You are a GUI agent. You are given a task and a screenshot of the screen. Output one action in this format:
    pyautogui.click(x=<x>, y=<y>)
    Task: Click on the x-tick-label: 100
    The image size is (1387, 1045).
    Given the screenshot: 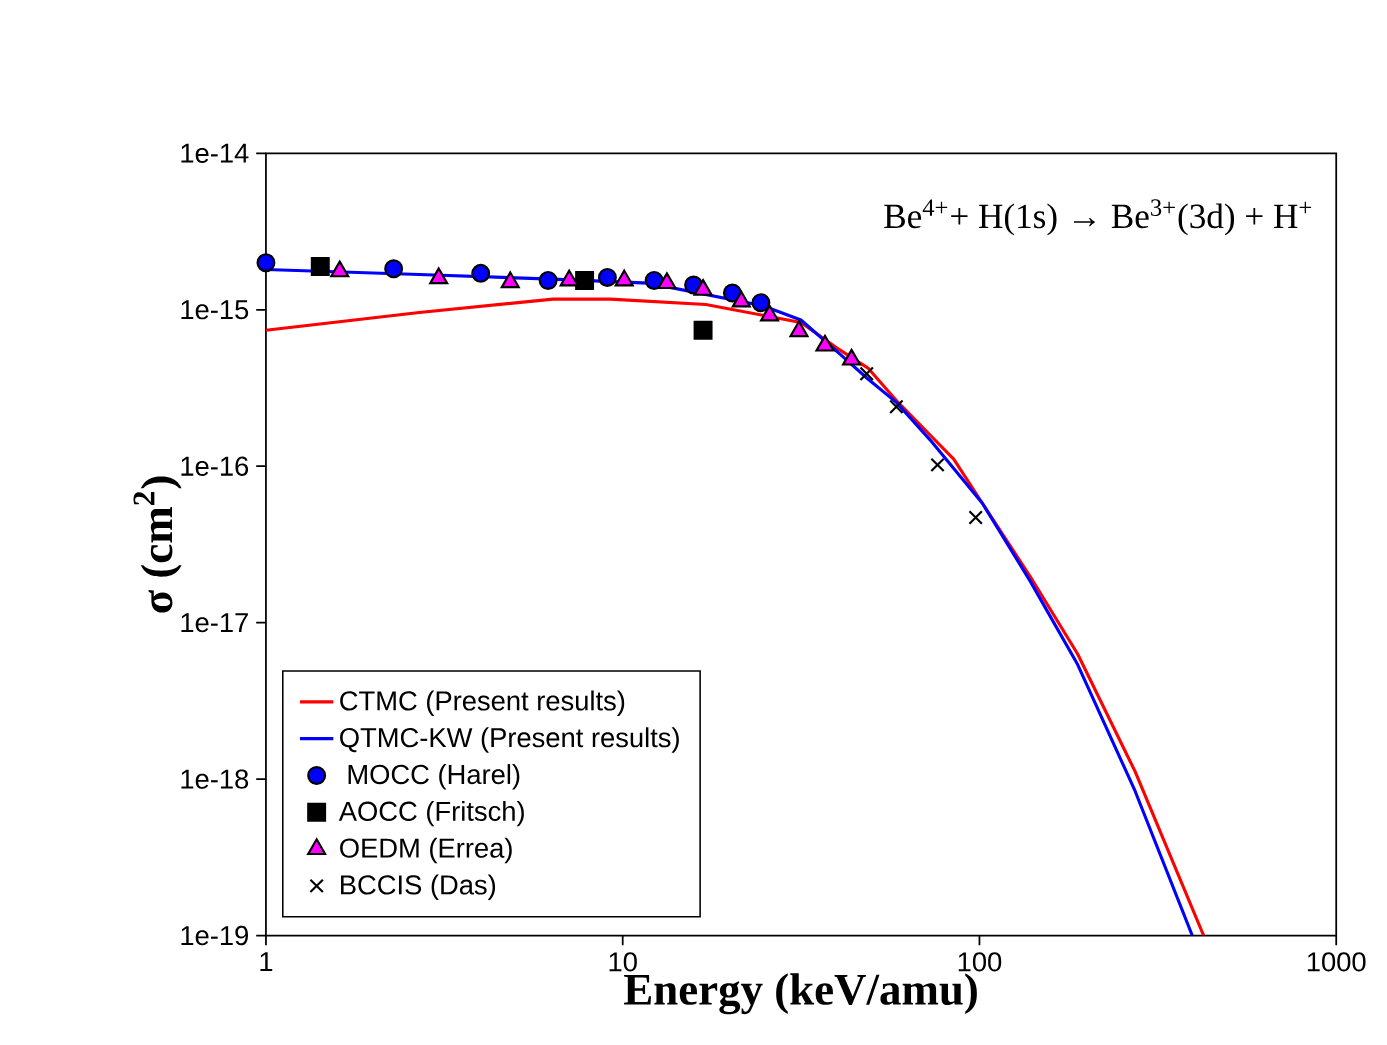 What is the action you would take?
    pyautogui.click(x=980, y=962)
    